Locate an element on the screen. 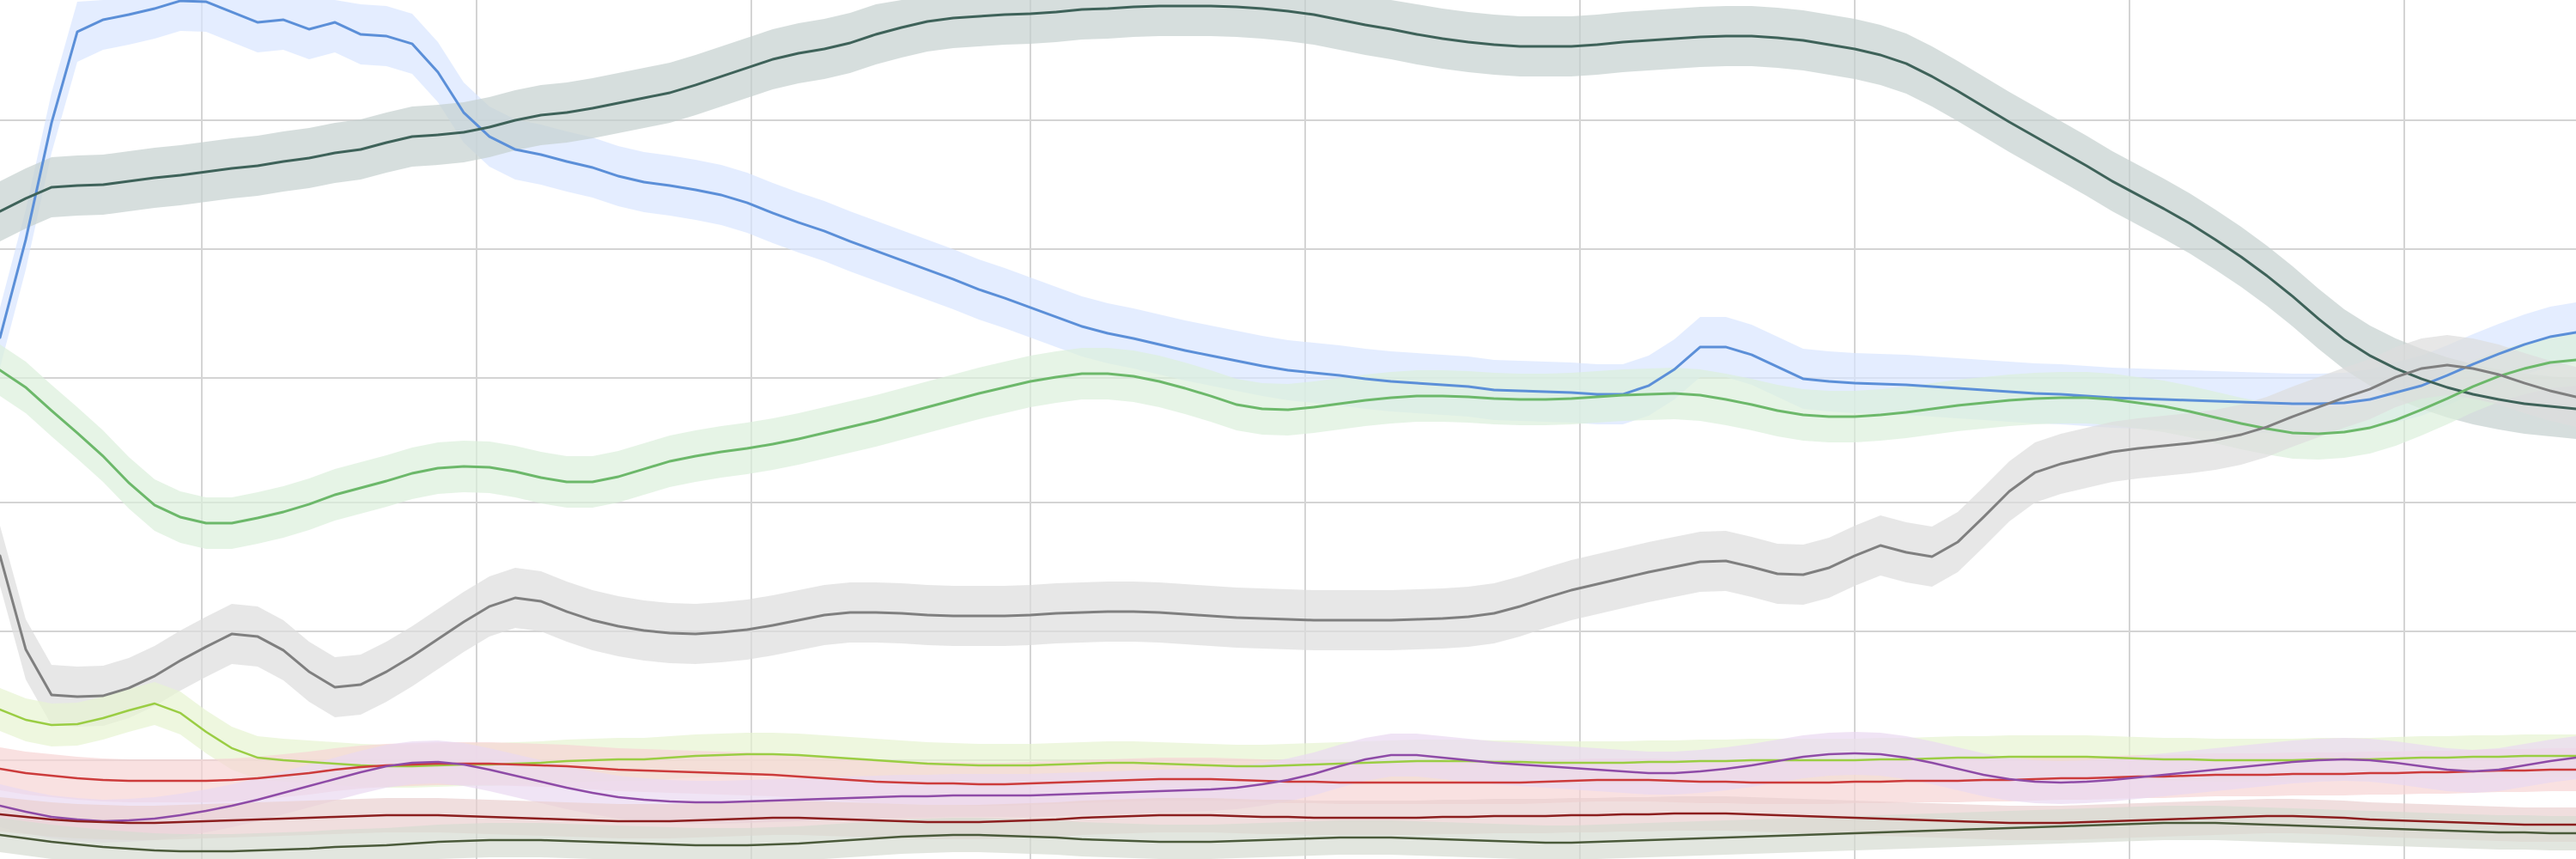 This screenshot has width=2576, height=859. series-line-purple is located at coordinates (1288, 788).